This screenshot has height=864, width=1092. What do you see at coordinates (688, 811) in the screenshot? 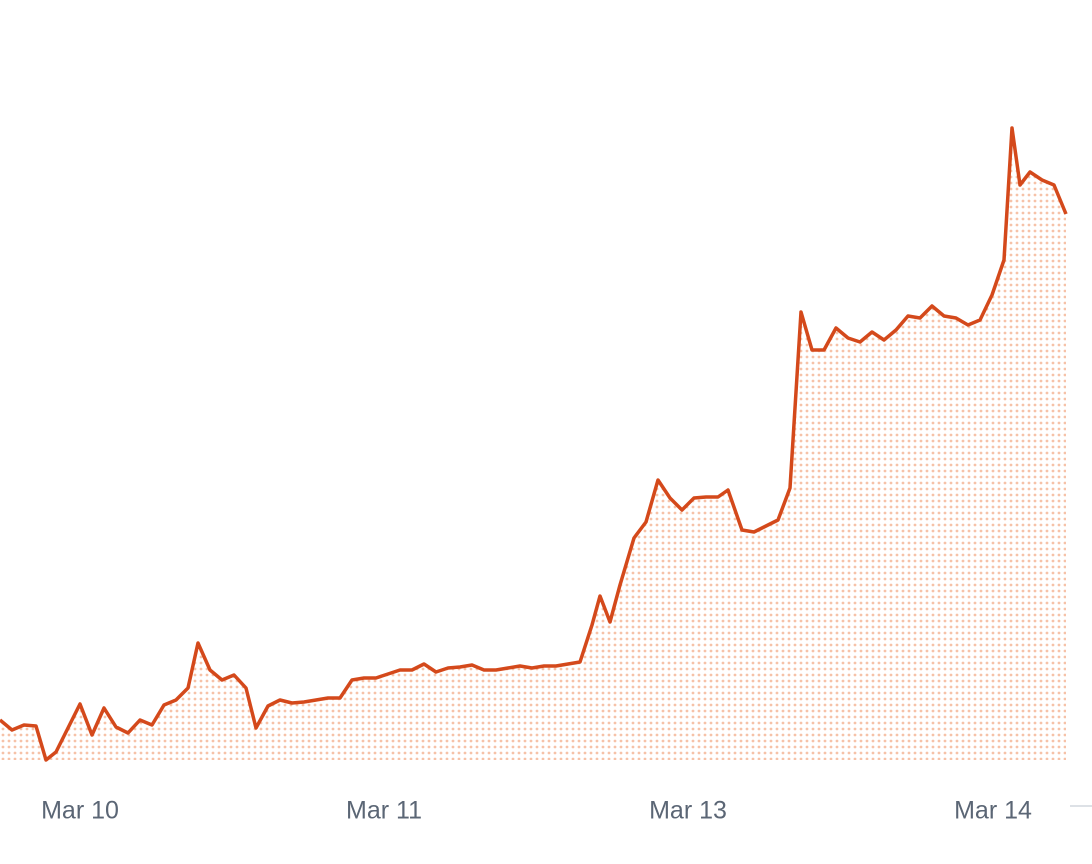
I see `x-tick-label: Mar 13` at bounding box center [688, 811].